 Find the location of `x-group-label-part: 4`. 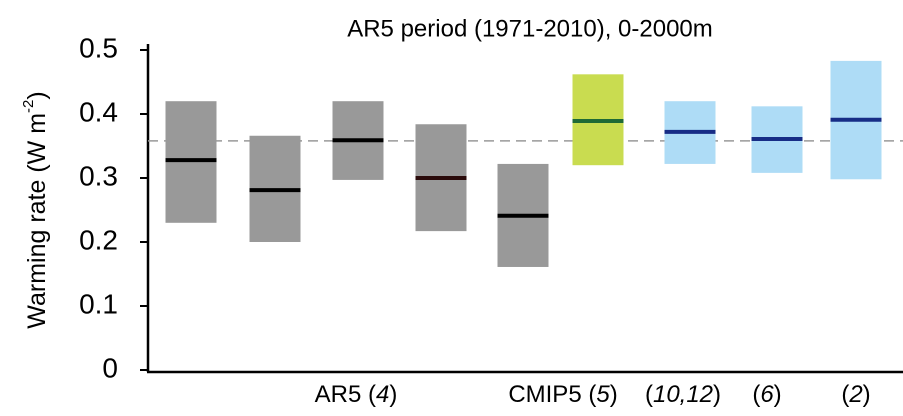

x-group-label-part: 4 is located at coordinates (382, 394).